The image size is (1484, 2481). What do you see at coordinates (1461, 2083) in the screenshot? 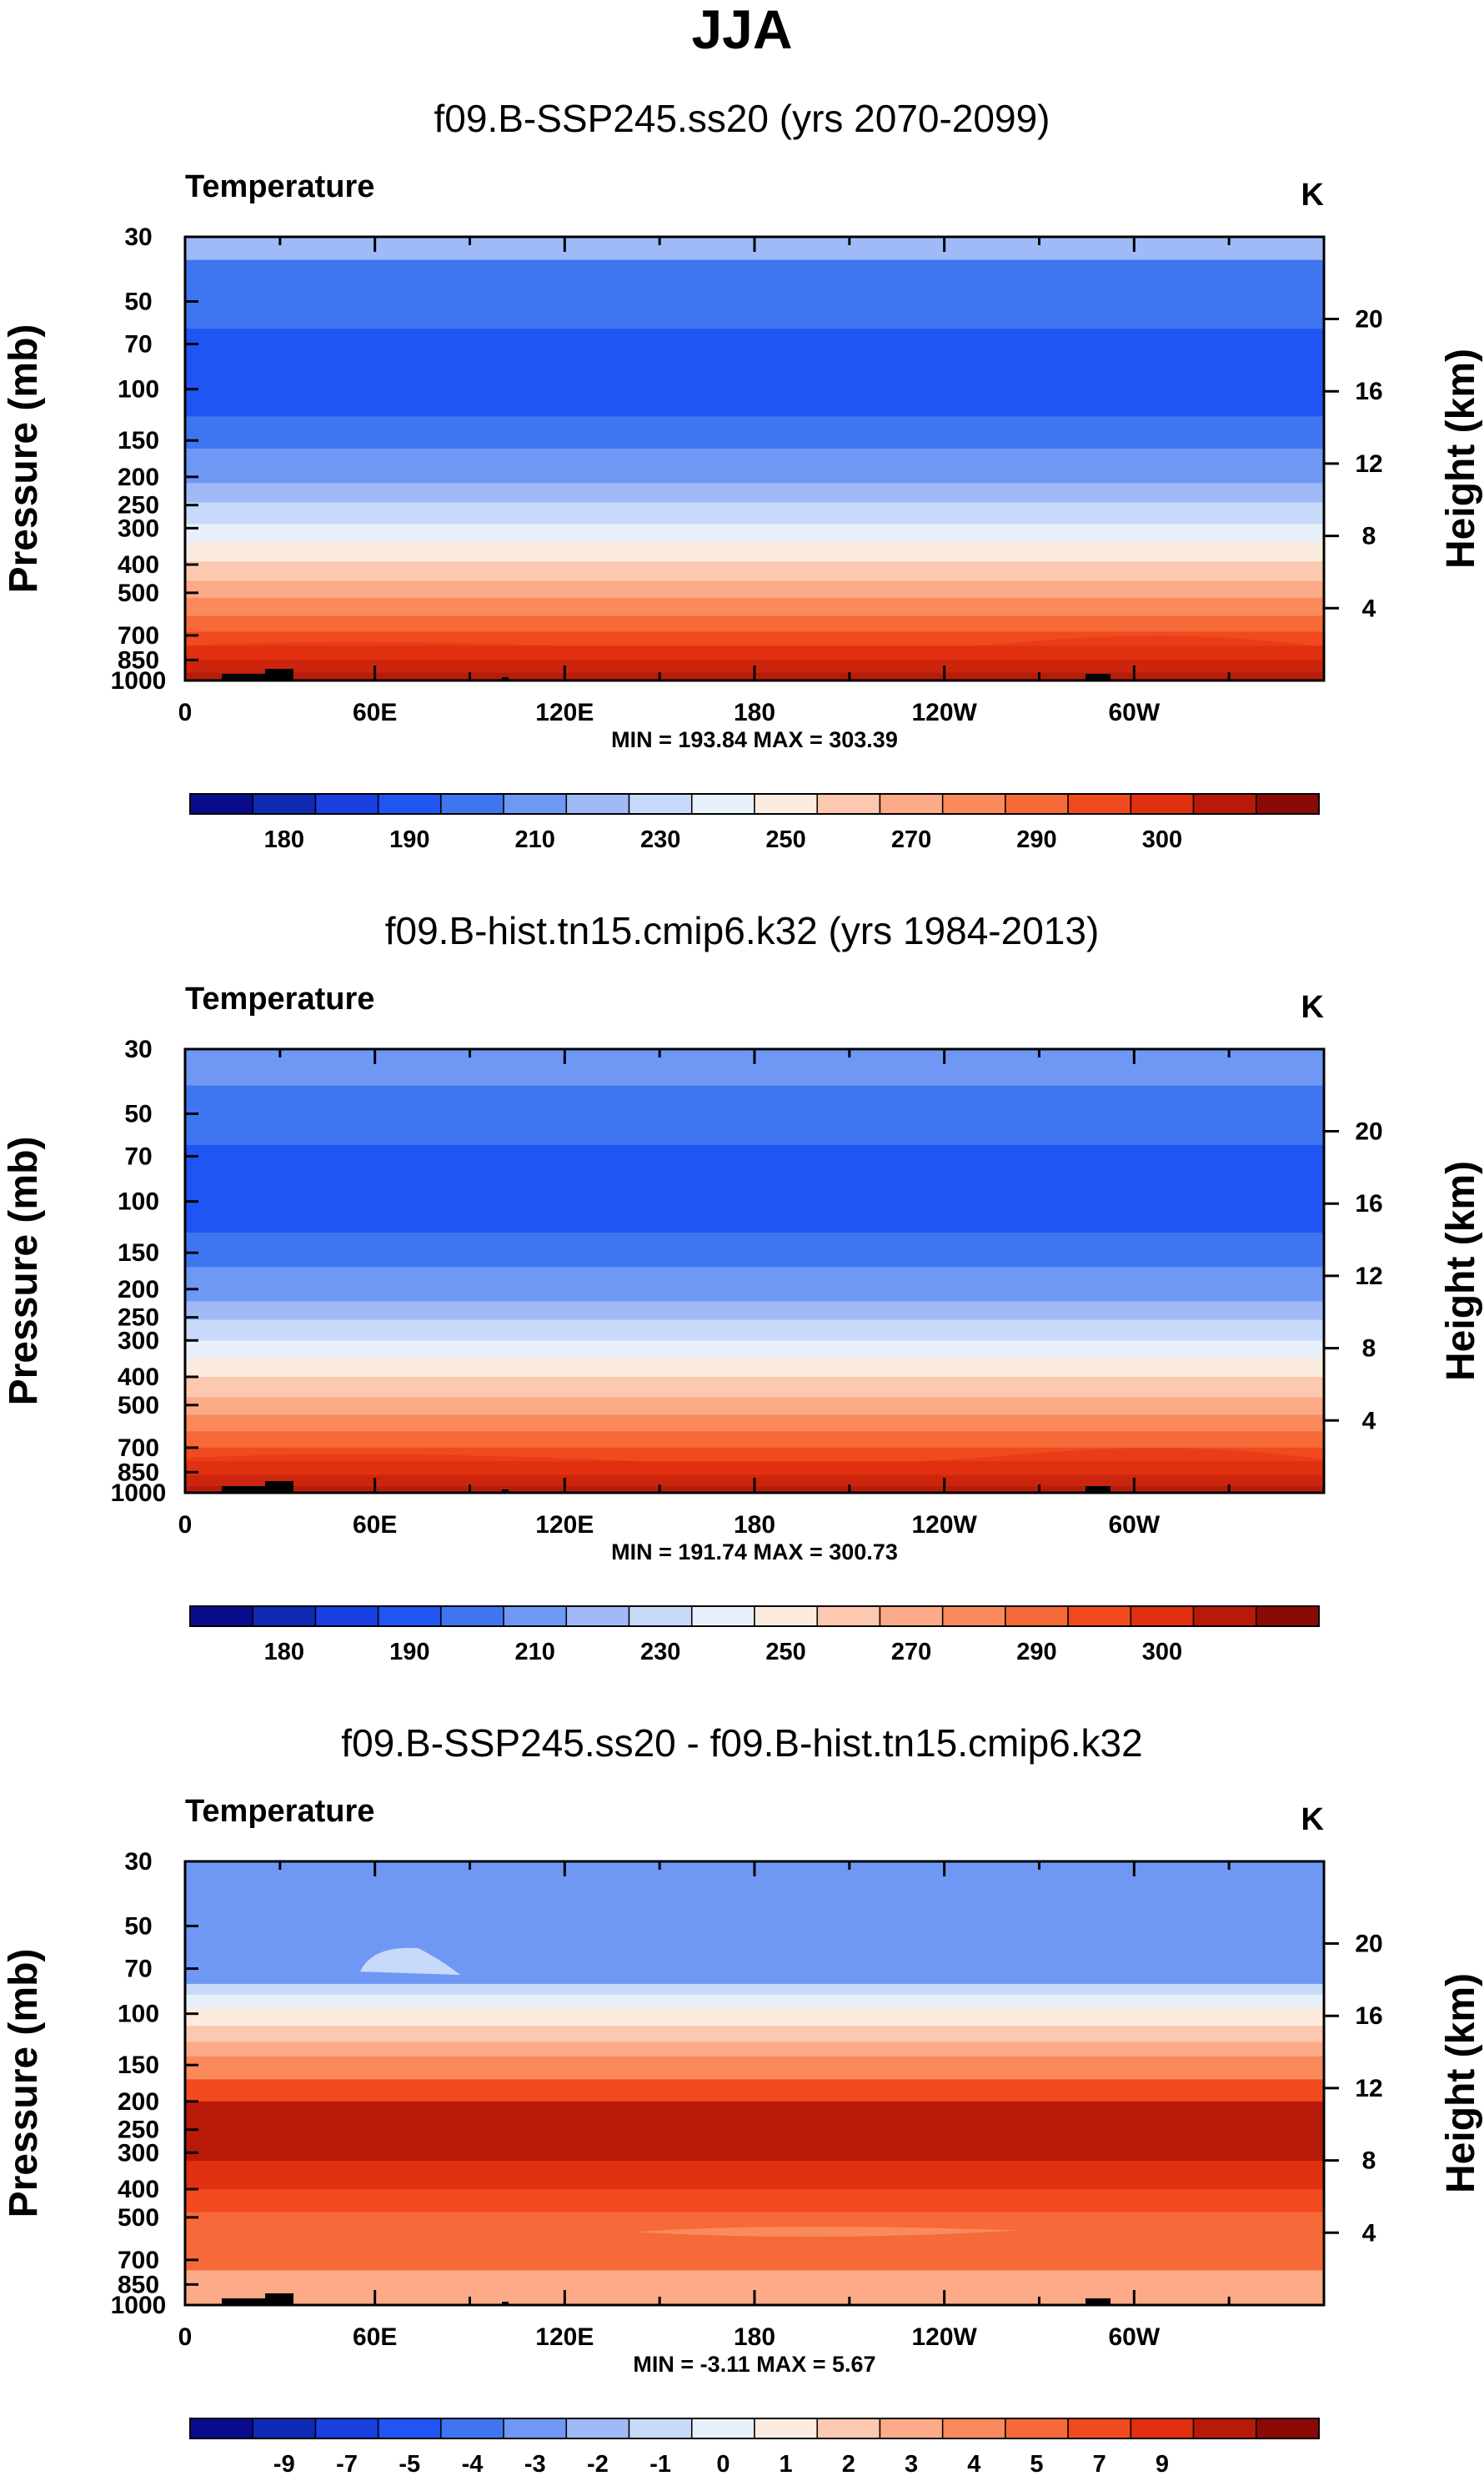
I see `y-axis-label-right: Height (km)` at bounding box center [1461, 2083].